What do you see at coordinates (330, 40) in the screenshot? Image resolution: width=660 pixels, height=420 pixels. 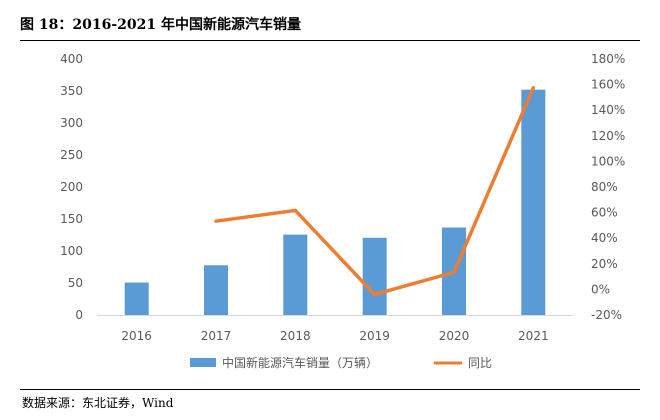 I see `title-underline` at bounding box center [330, 40].